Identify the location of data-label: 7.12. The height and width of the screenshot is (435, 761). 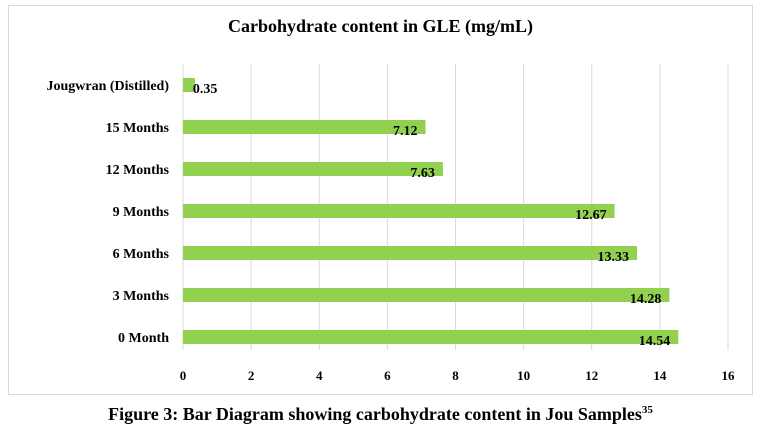
(405, 131).